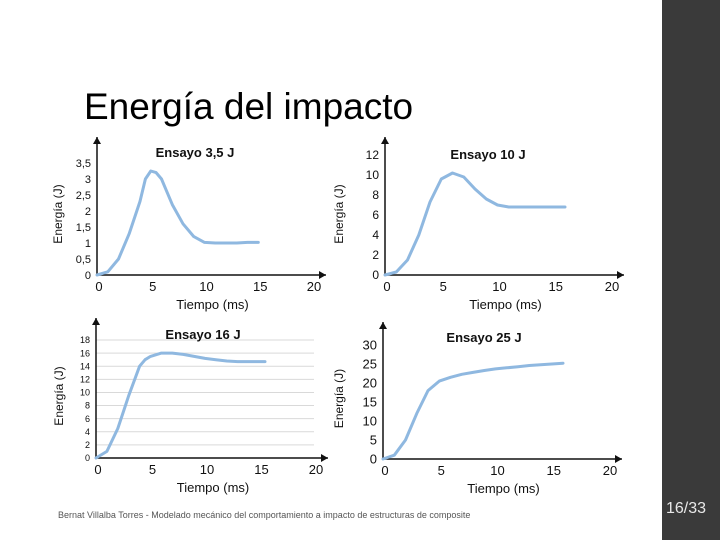 The width and height of the screenshot is (720, 540). Describe the element at coordinates (385, 140) in the screenshot. I see `chart-2-y-axis-arrow` at that location.